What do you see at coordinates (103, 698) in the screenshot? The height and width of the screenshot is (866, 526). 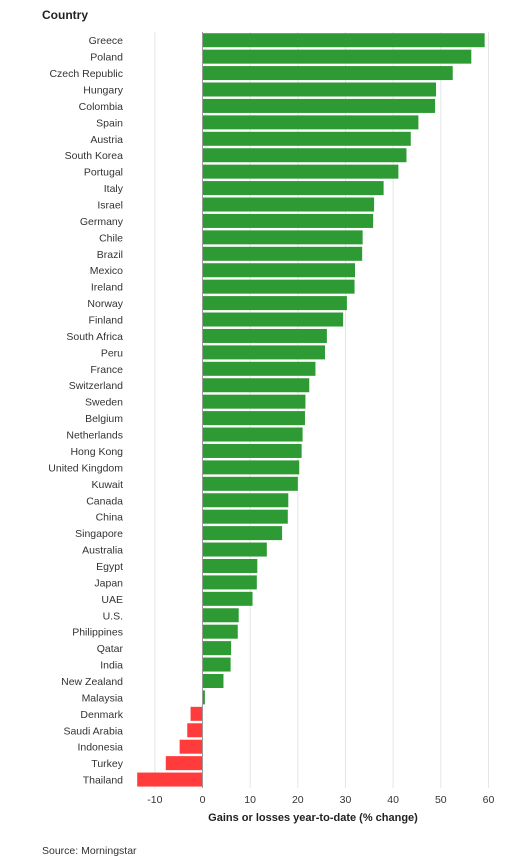 I see `category-label: Malaysia` at bounding box center [103, 698].